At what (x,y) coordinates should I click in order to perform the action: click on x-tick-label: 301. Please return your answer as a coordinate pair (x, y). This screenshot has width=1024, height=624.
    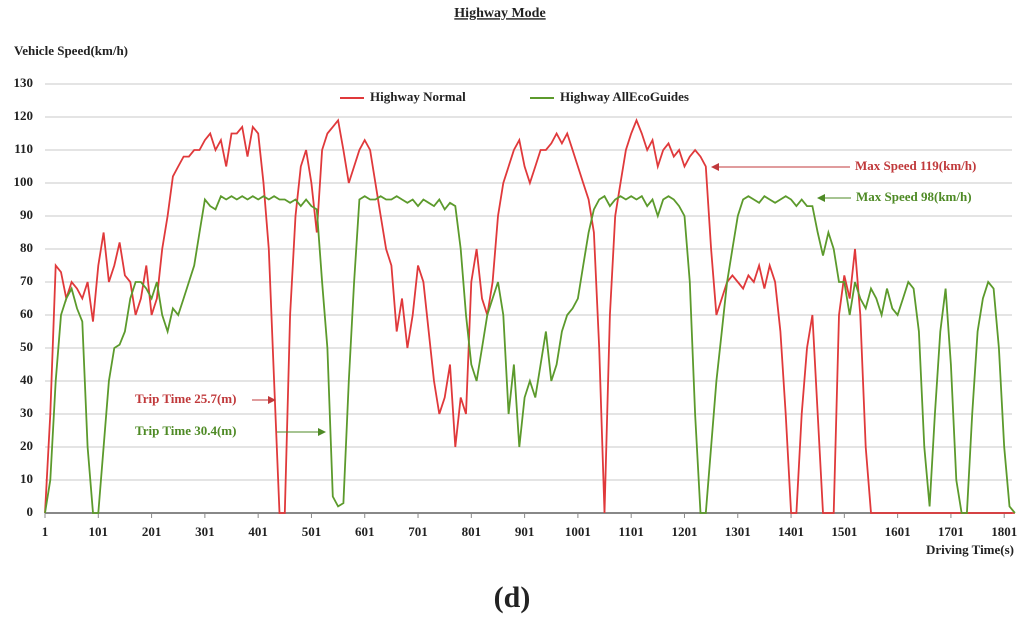
    Looking at the image, I should click on (205, 531).